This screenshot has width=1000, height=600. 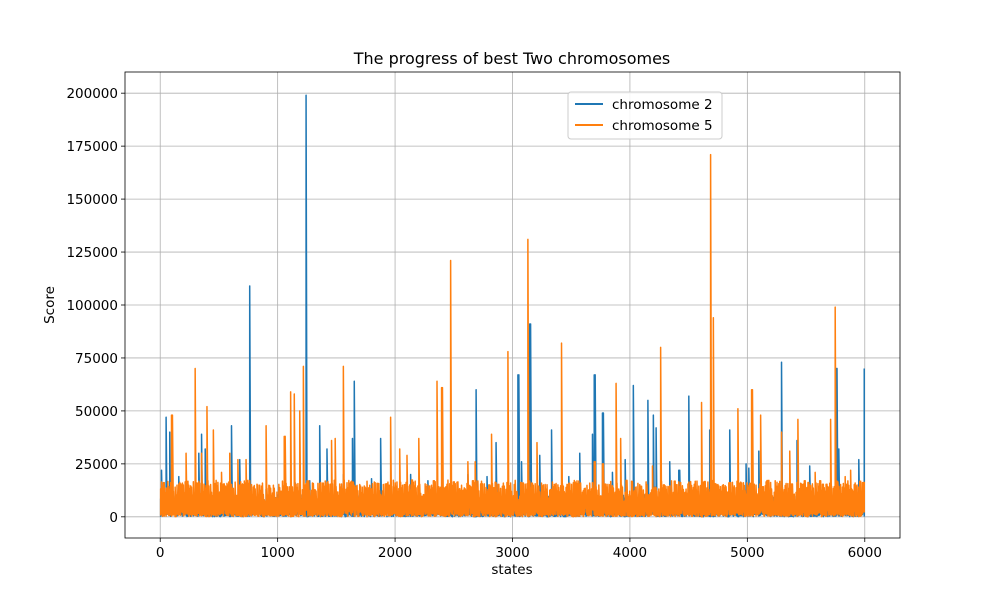 I want to click on y-tick-label: 175000, so click(x=92, y=147).